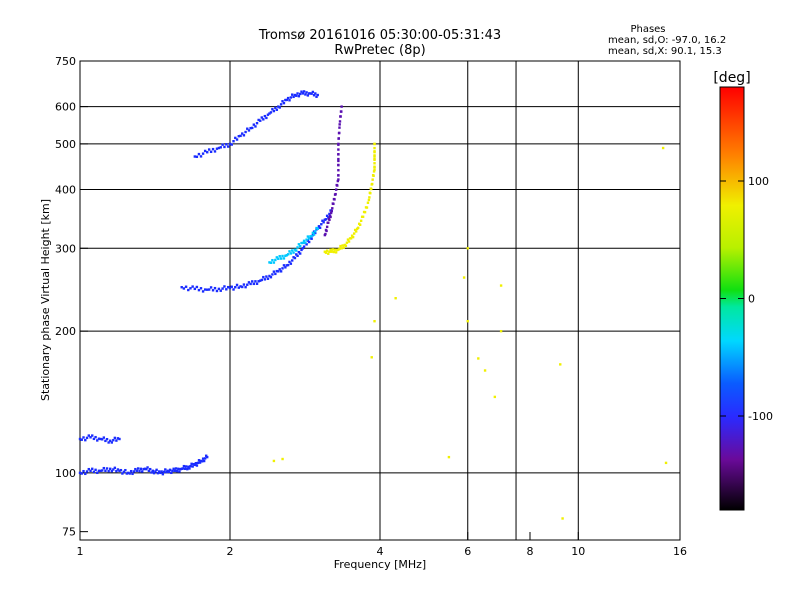 This screenshot has height=600, width=800. What do you see at coordinates (65, 473) in the screenshot?
I see `y-tick-label: 100` at bounding box center [65, 473].